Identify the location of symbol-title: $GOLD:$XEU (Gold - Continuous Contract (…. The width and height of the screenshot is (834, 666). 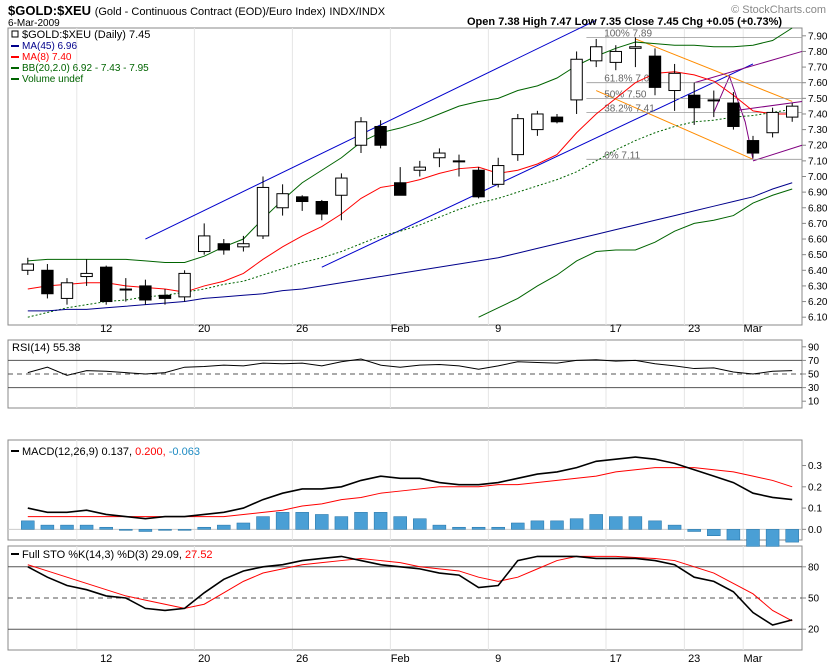
(196, 10).